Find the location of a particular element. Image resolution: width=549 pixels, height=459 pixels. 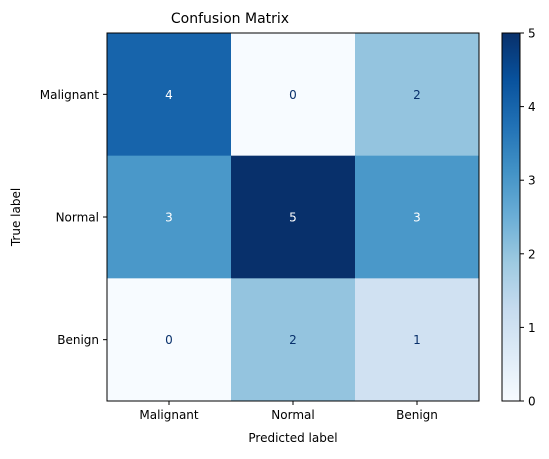

y-axis-label: True label is located at coordinates (16, 217).